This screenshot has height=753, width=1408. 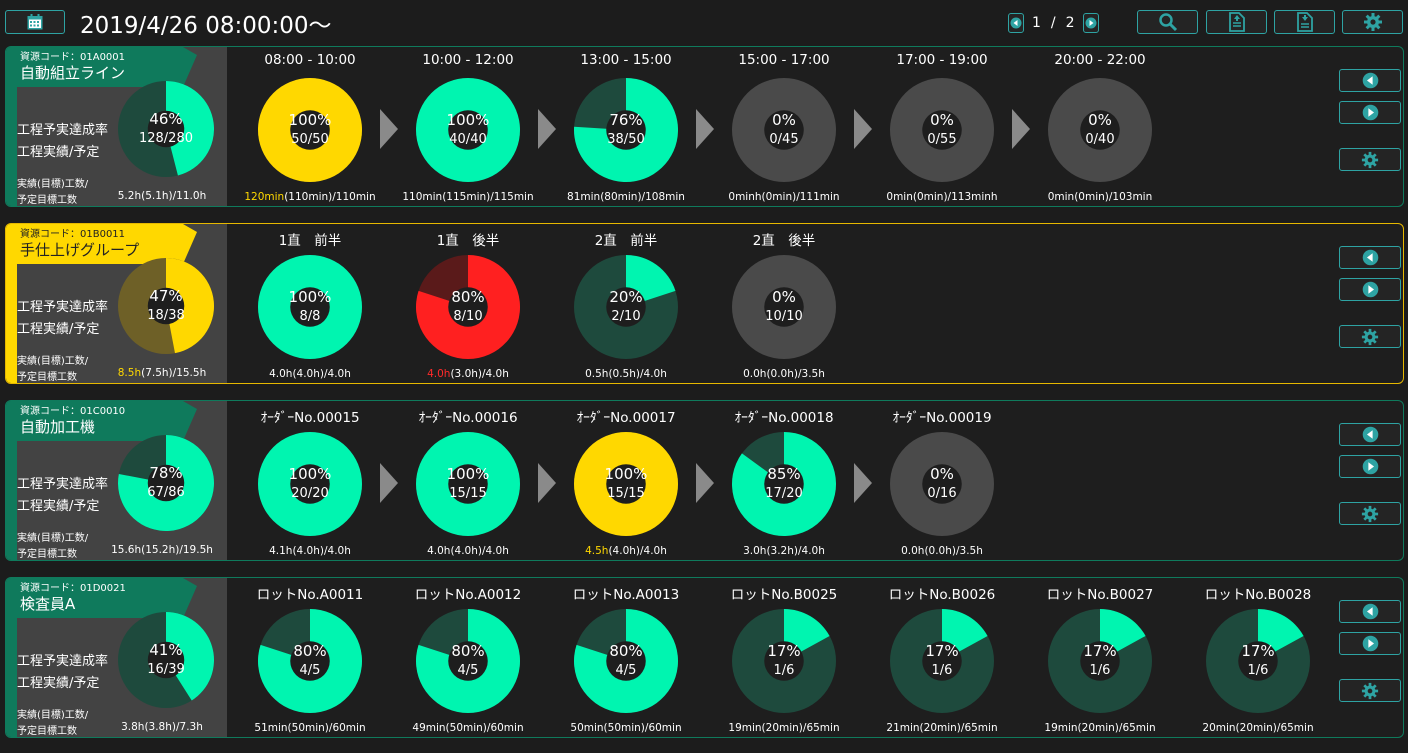 I want to click on item-donut: 80% 8/10, so click(x=468, y=307).